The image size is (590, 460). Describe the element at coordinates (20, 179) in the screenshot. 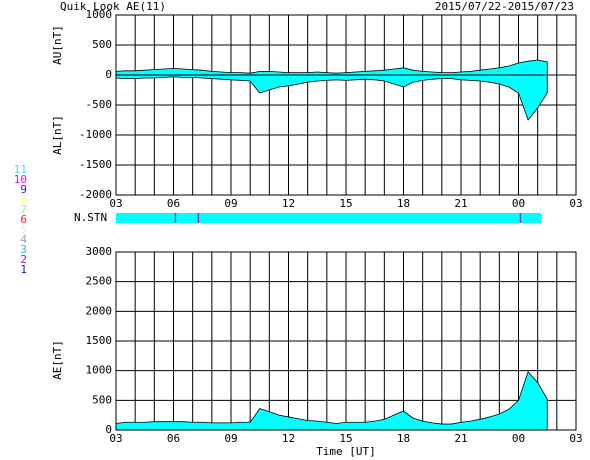

I see `station-label: 10` at that location.